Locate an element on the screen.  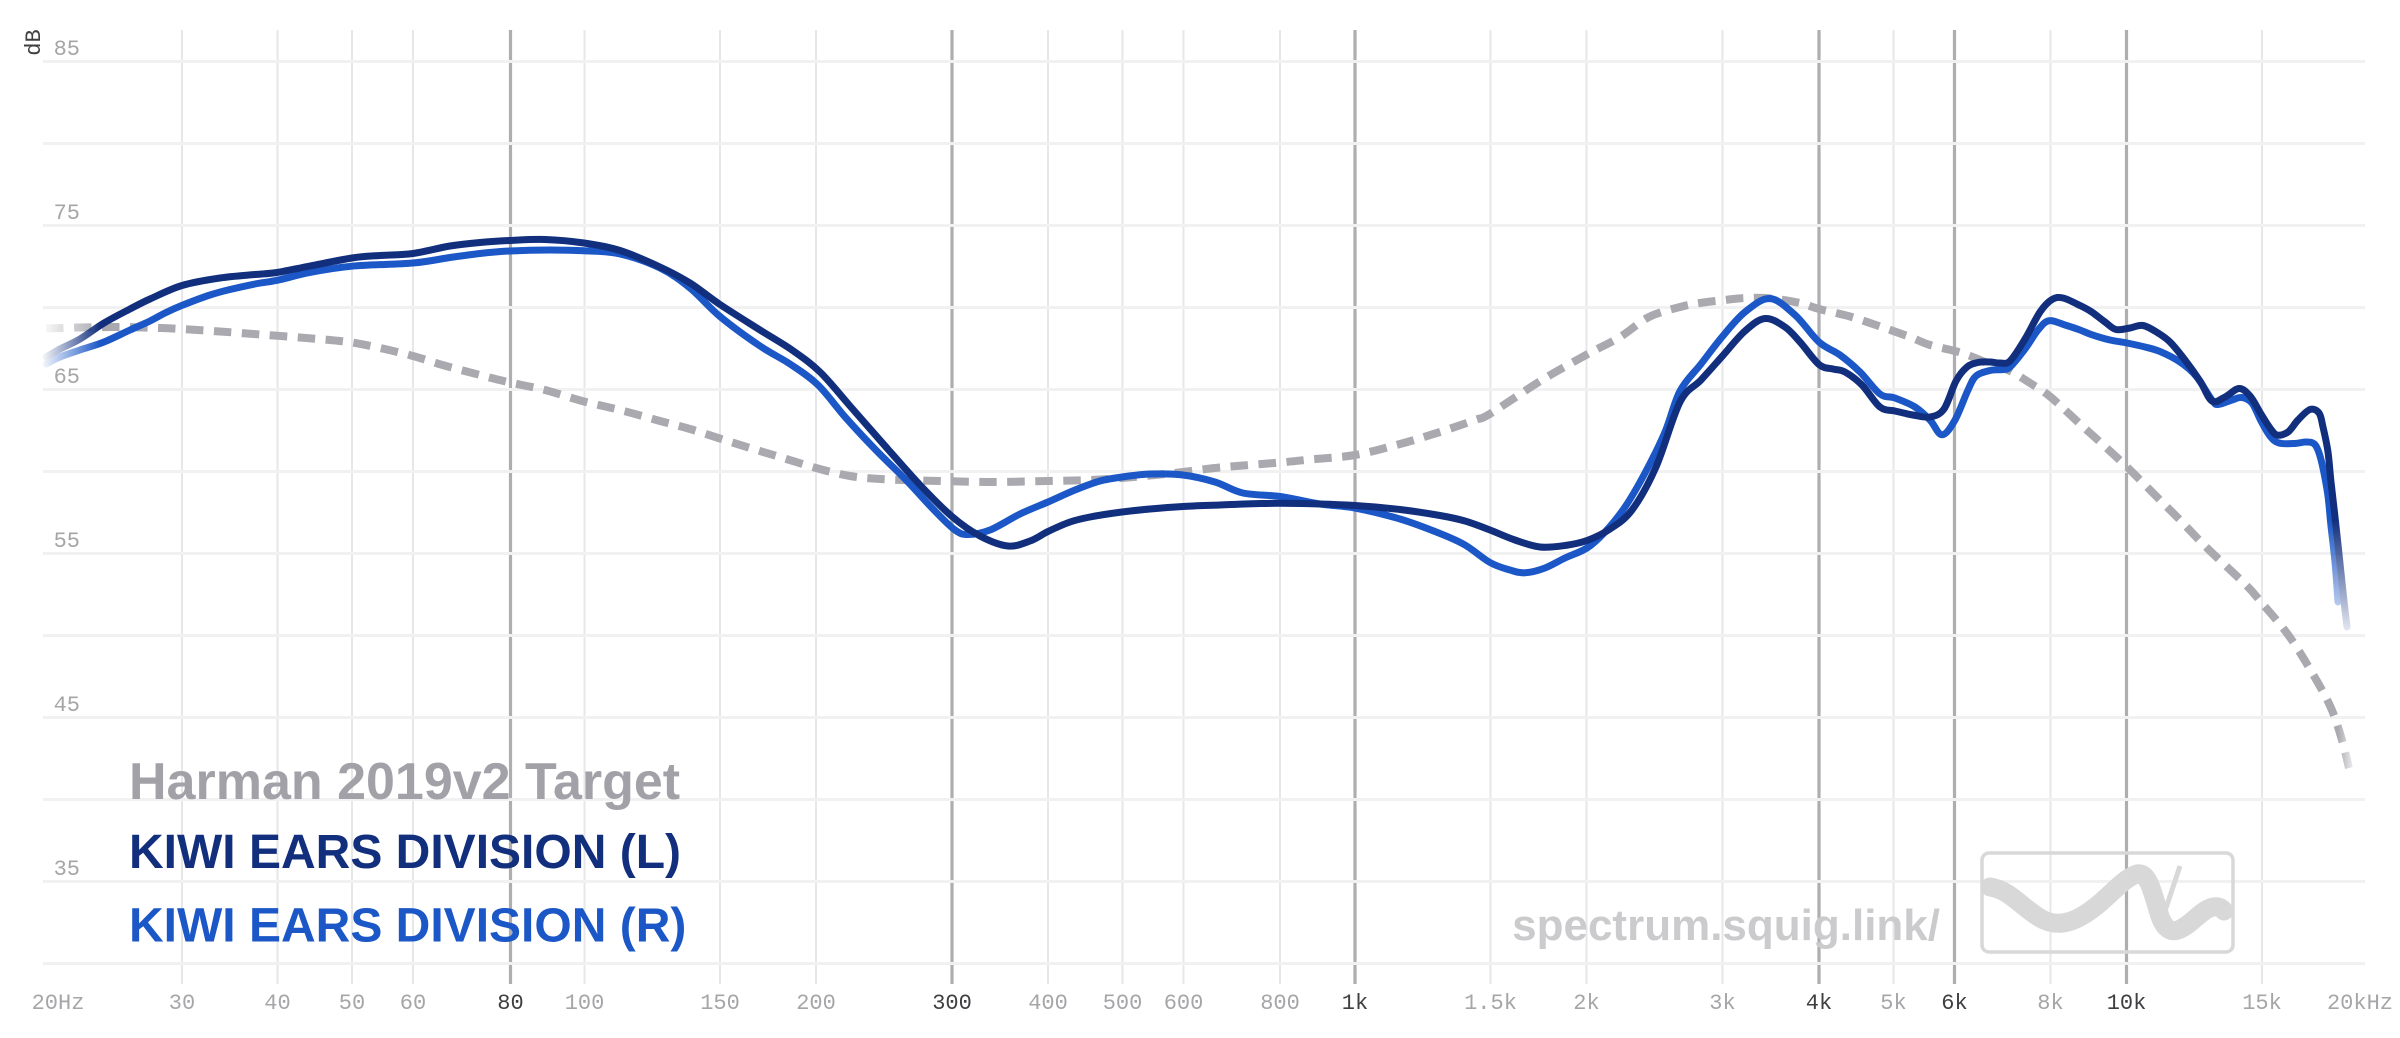
svg-text: 200 is located at coordinates (816, 1003).